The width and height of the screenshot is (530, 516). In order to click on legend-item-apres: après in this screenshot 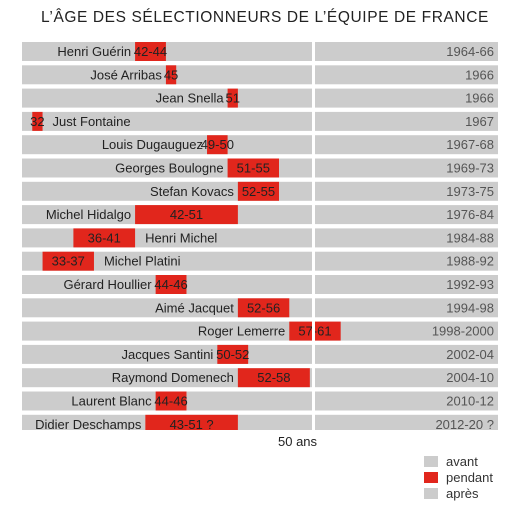, I will do `click(458, 493)`.